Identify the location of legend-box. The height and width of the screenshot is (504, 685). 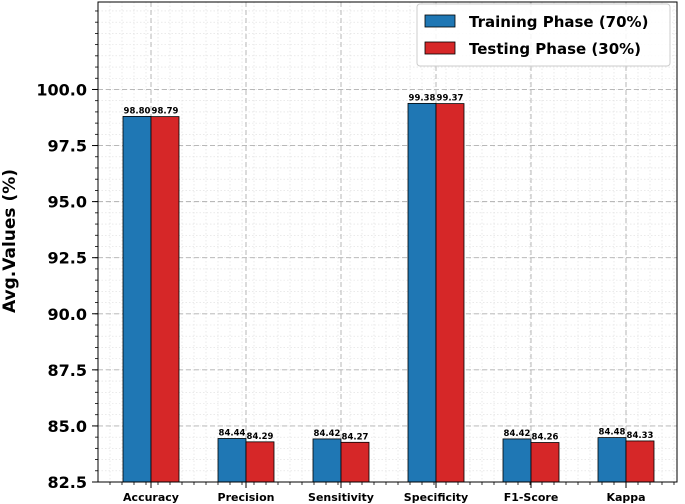
(543, 35).